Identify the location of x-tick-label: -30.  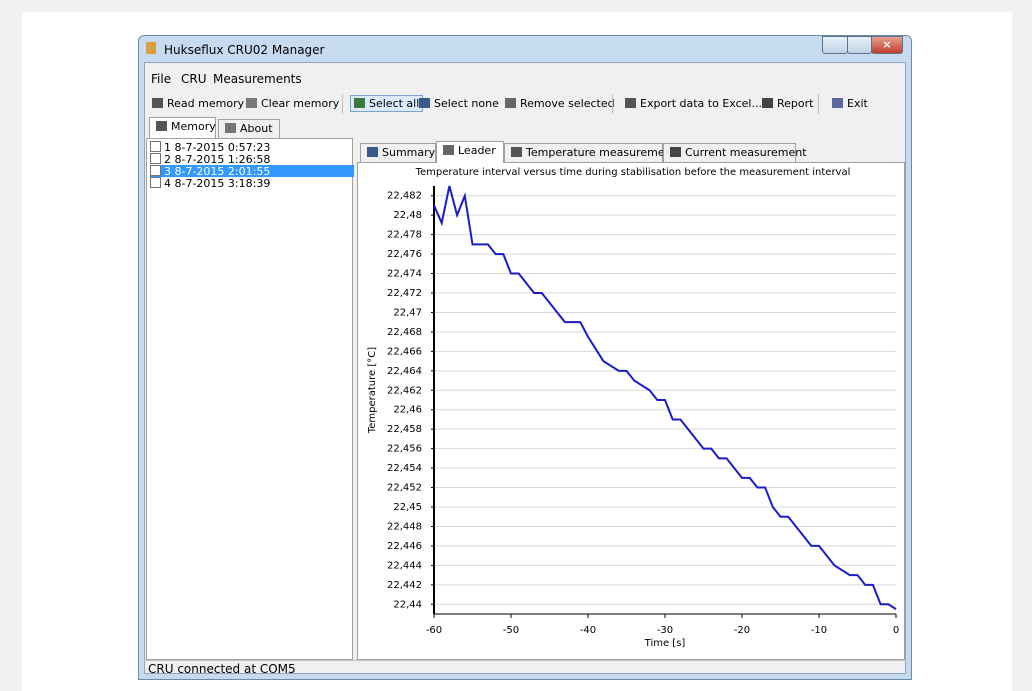
(665, 630).